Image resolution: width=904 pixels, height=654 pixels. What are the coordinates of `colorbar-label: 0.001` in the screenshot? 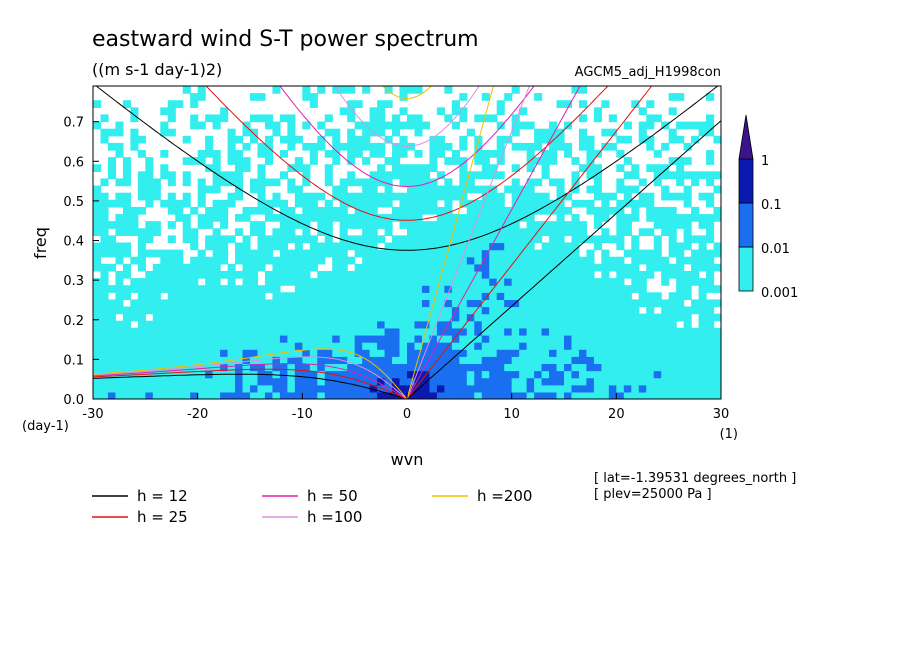 It's located at (779, 293).